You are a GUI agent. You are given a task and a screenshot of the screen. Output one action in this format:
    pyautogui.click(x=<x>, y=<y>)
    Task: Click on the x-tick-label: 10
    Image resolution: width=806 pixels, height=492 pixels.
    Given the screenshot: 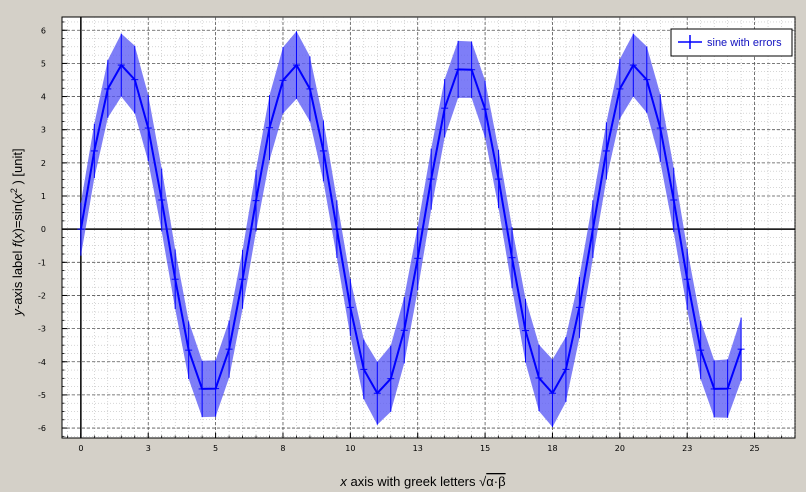 What is the action you would take?
    pyautogui.click(x=350, y=448)
    